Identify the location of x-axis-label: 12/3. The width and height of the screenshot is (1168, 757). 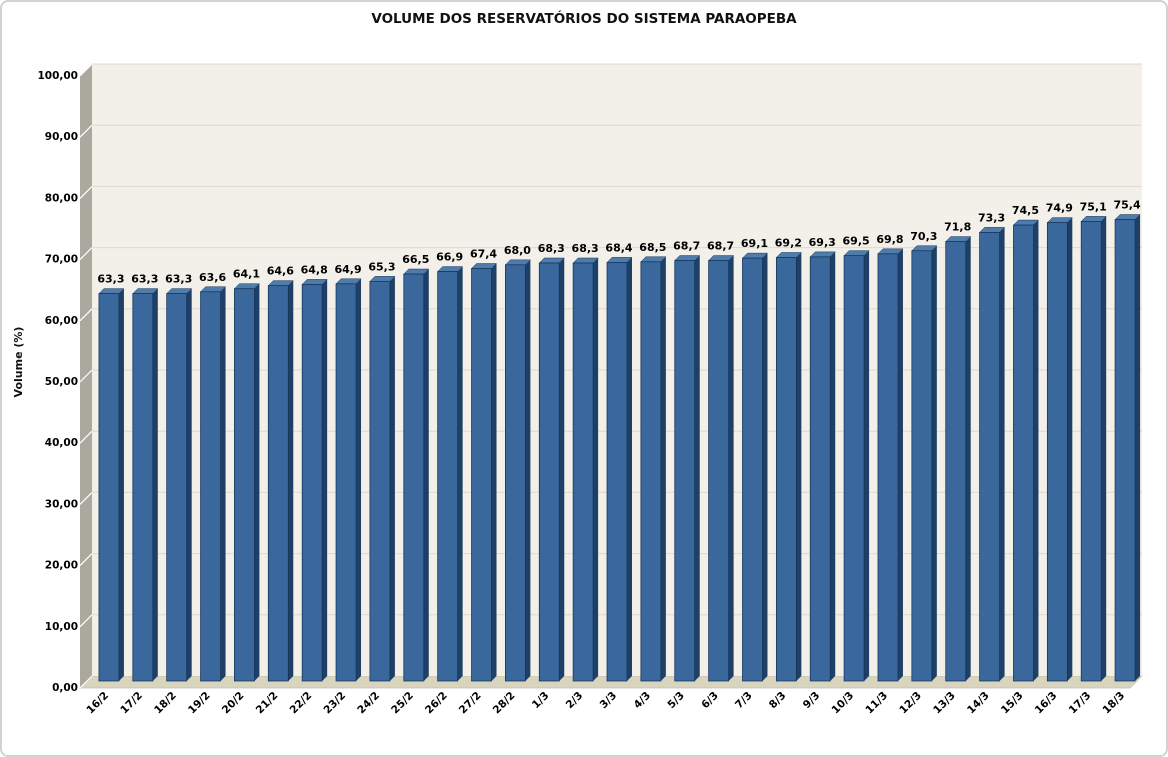
(910, 703).